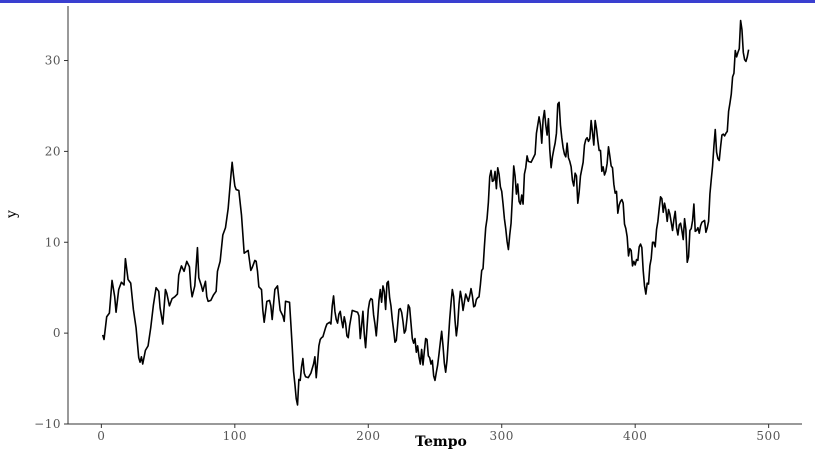  I want to click on x-tick-label: 400, so click(635, 436).